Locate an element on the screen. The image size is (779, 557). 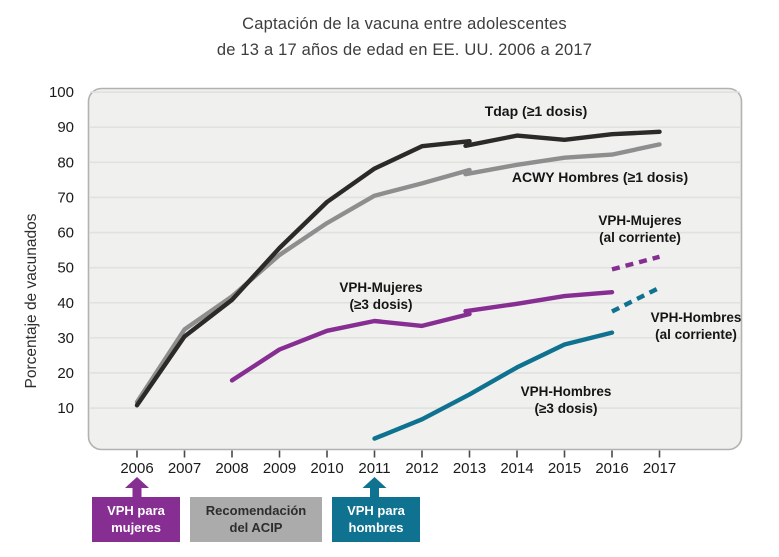
x-tick-label: 2015 is located at coordinates (564, 468).